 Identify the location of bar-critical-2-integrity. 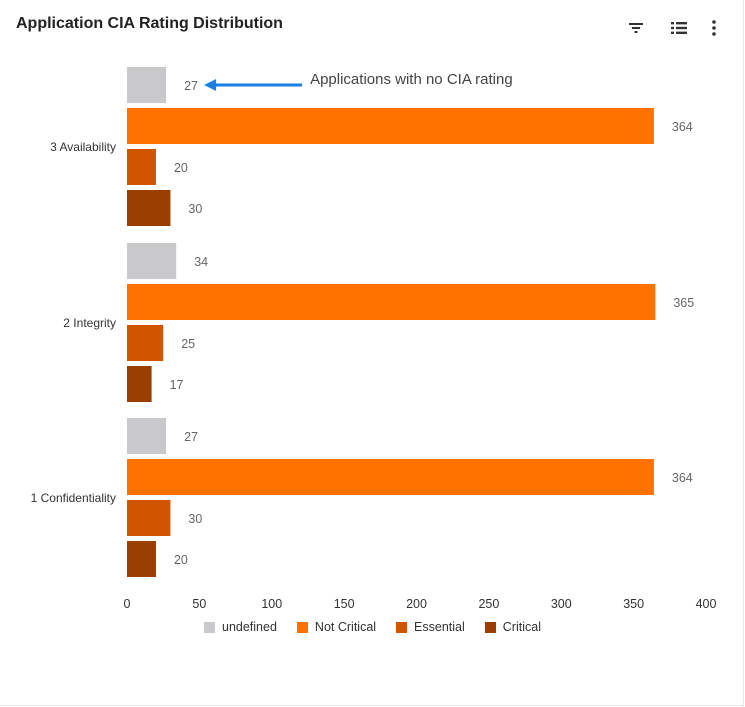
(139, 384).